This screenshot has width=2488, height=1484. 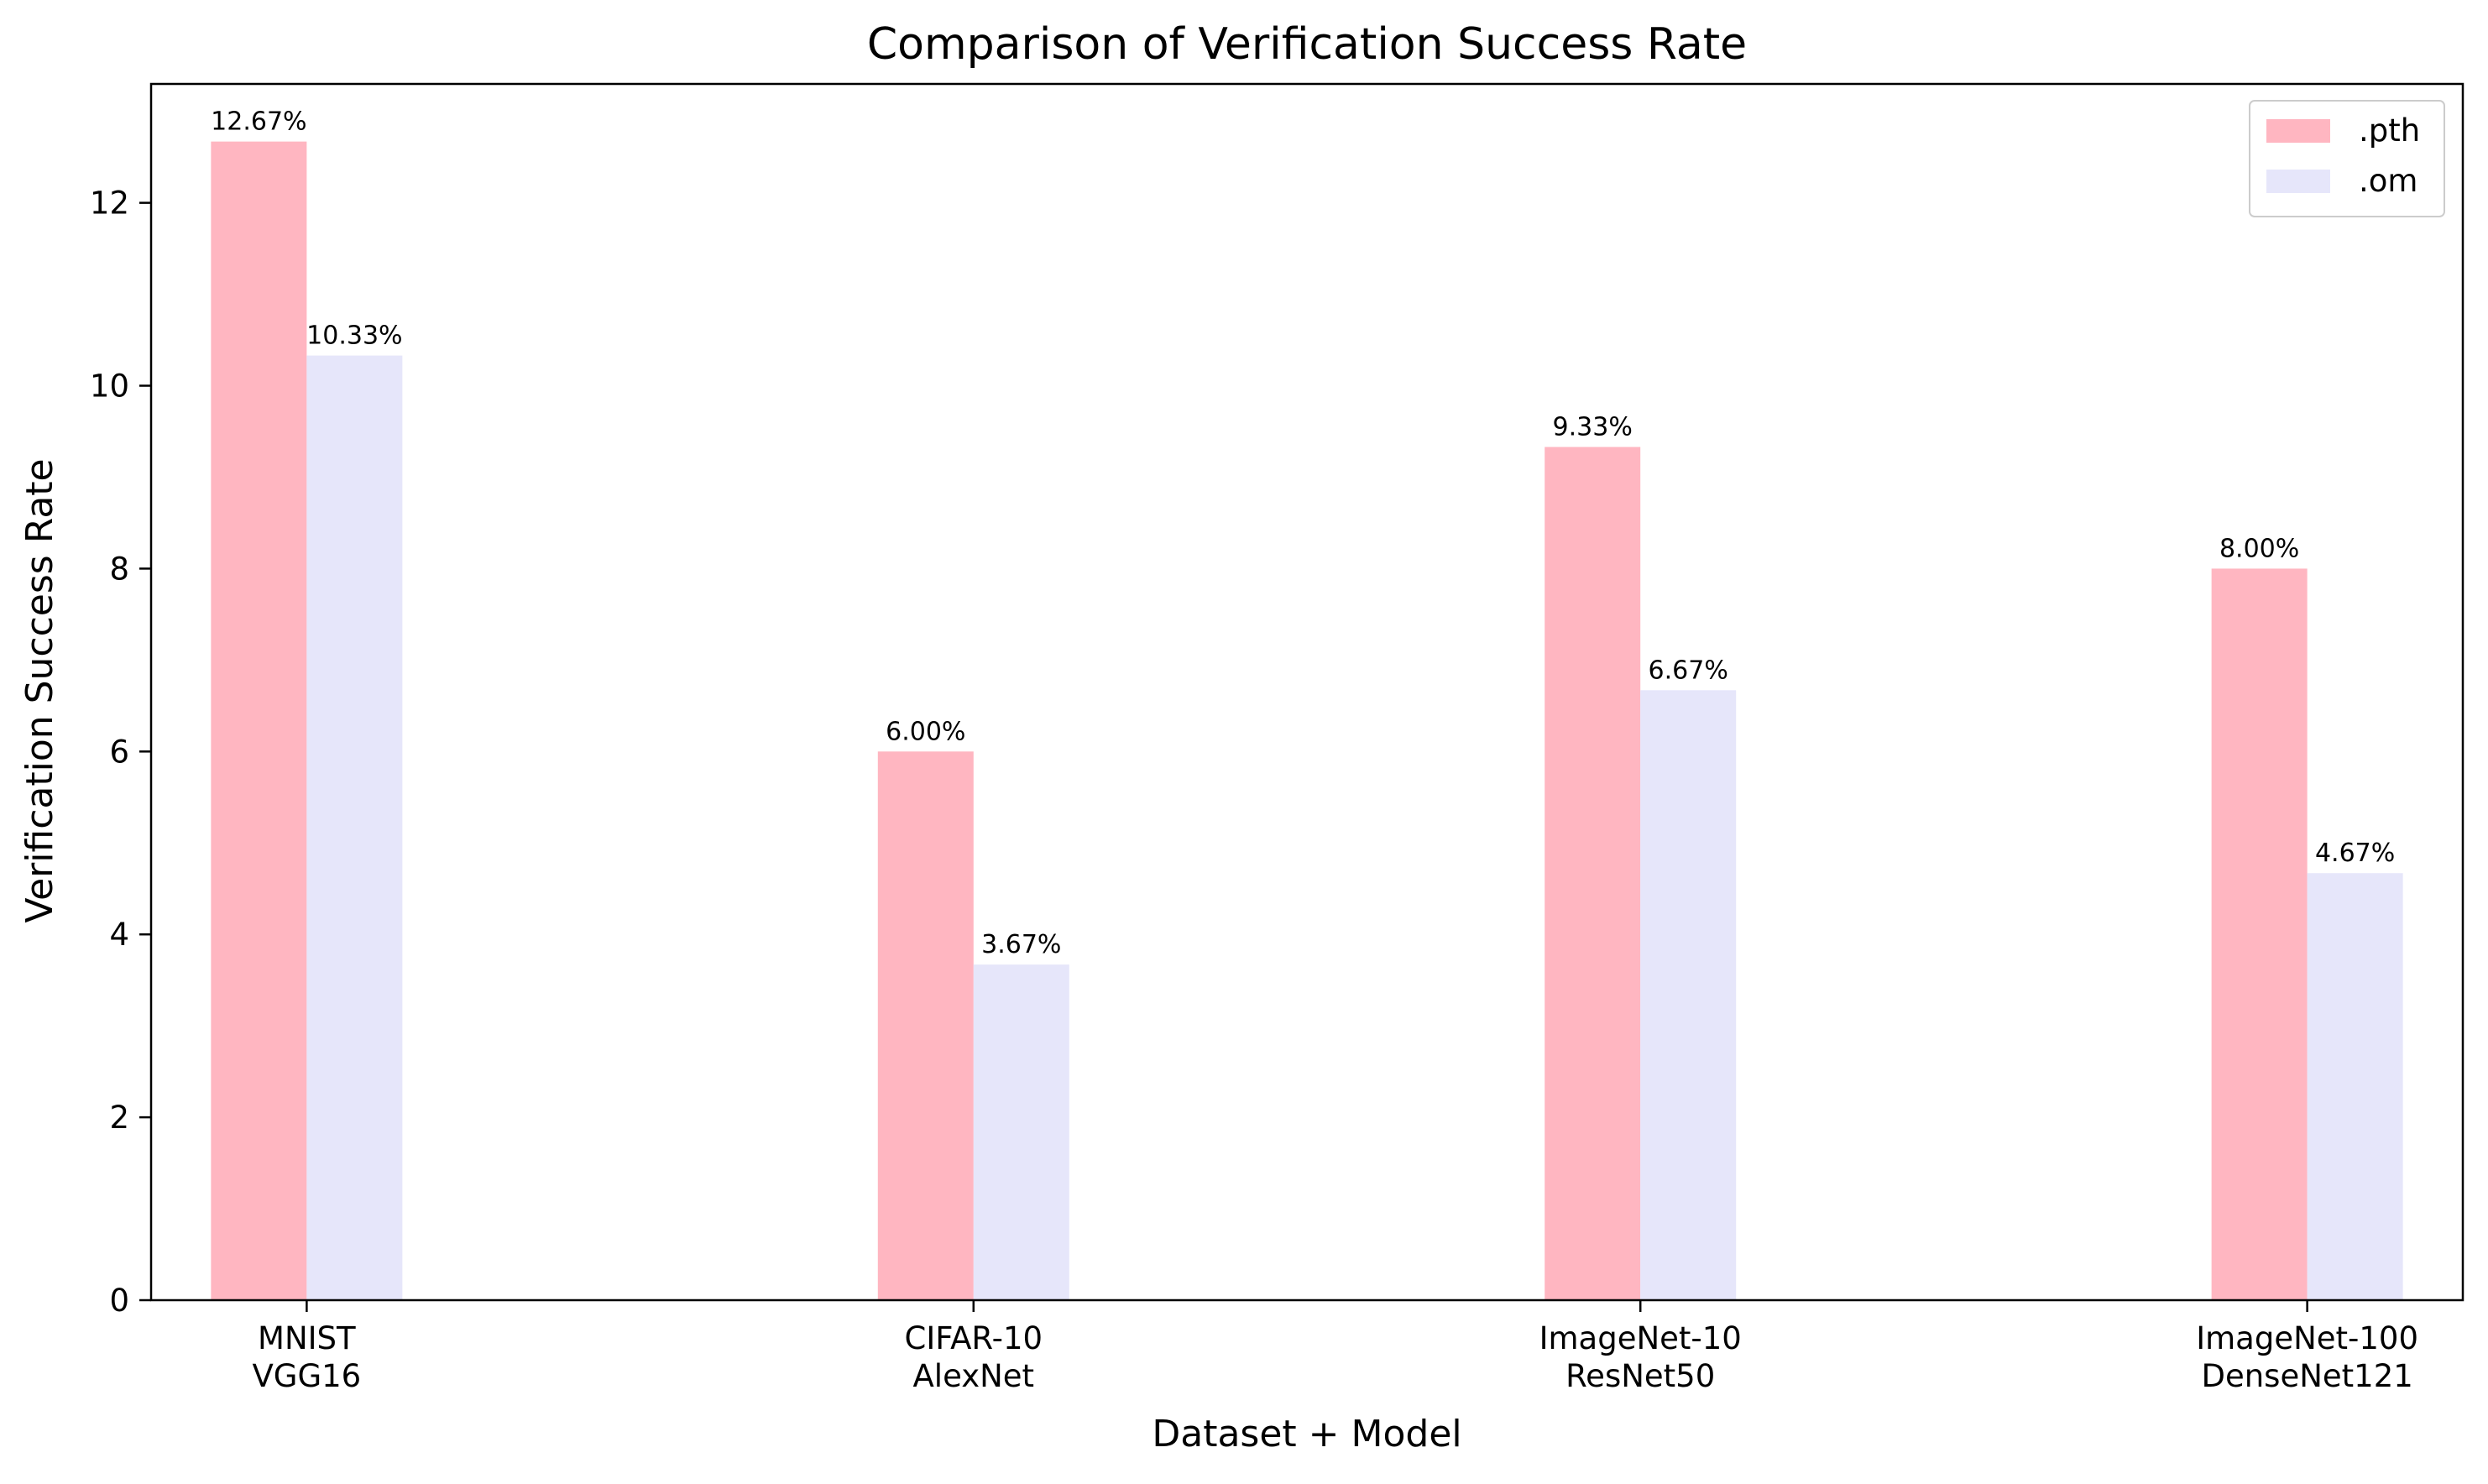 What do you see at coordinates (119, 1118) in the screenshot?
I see `y-tick-label: 2` at bounding box center [119, 1118].